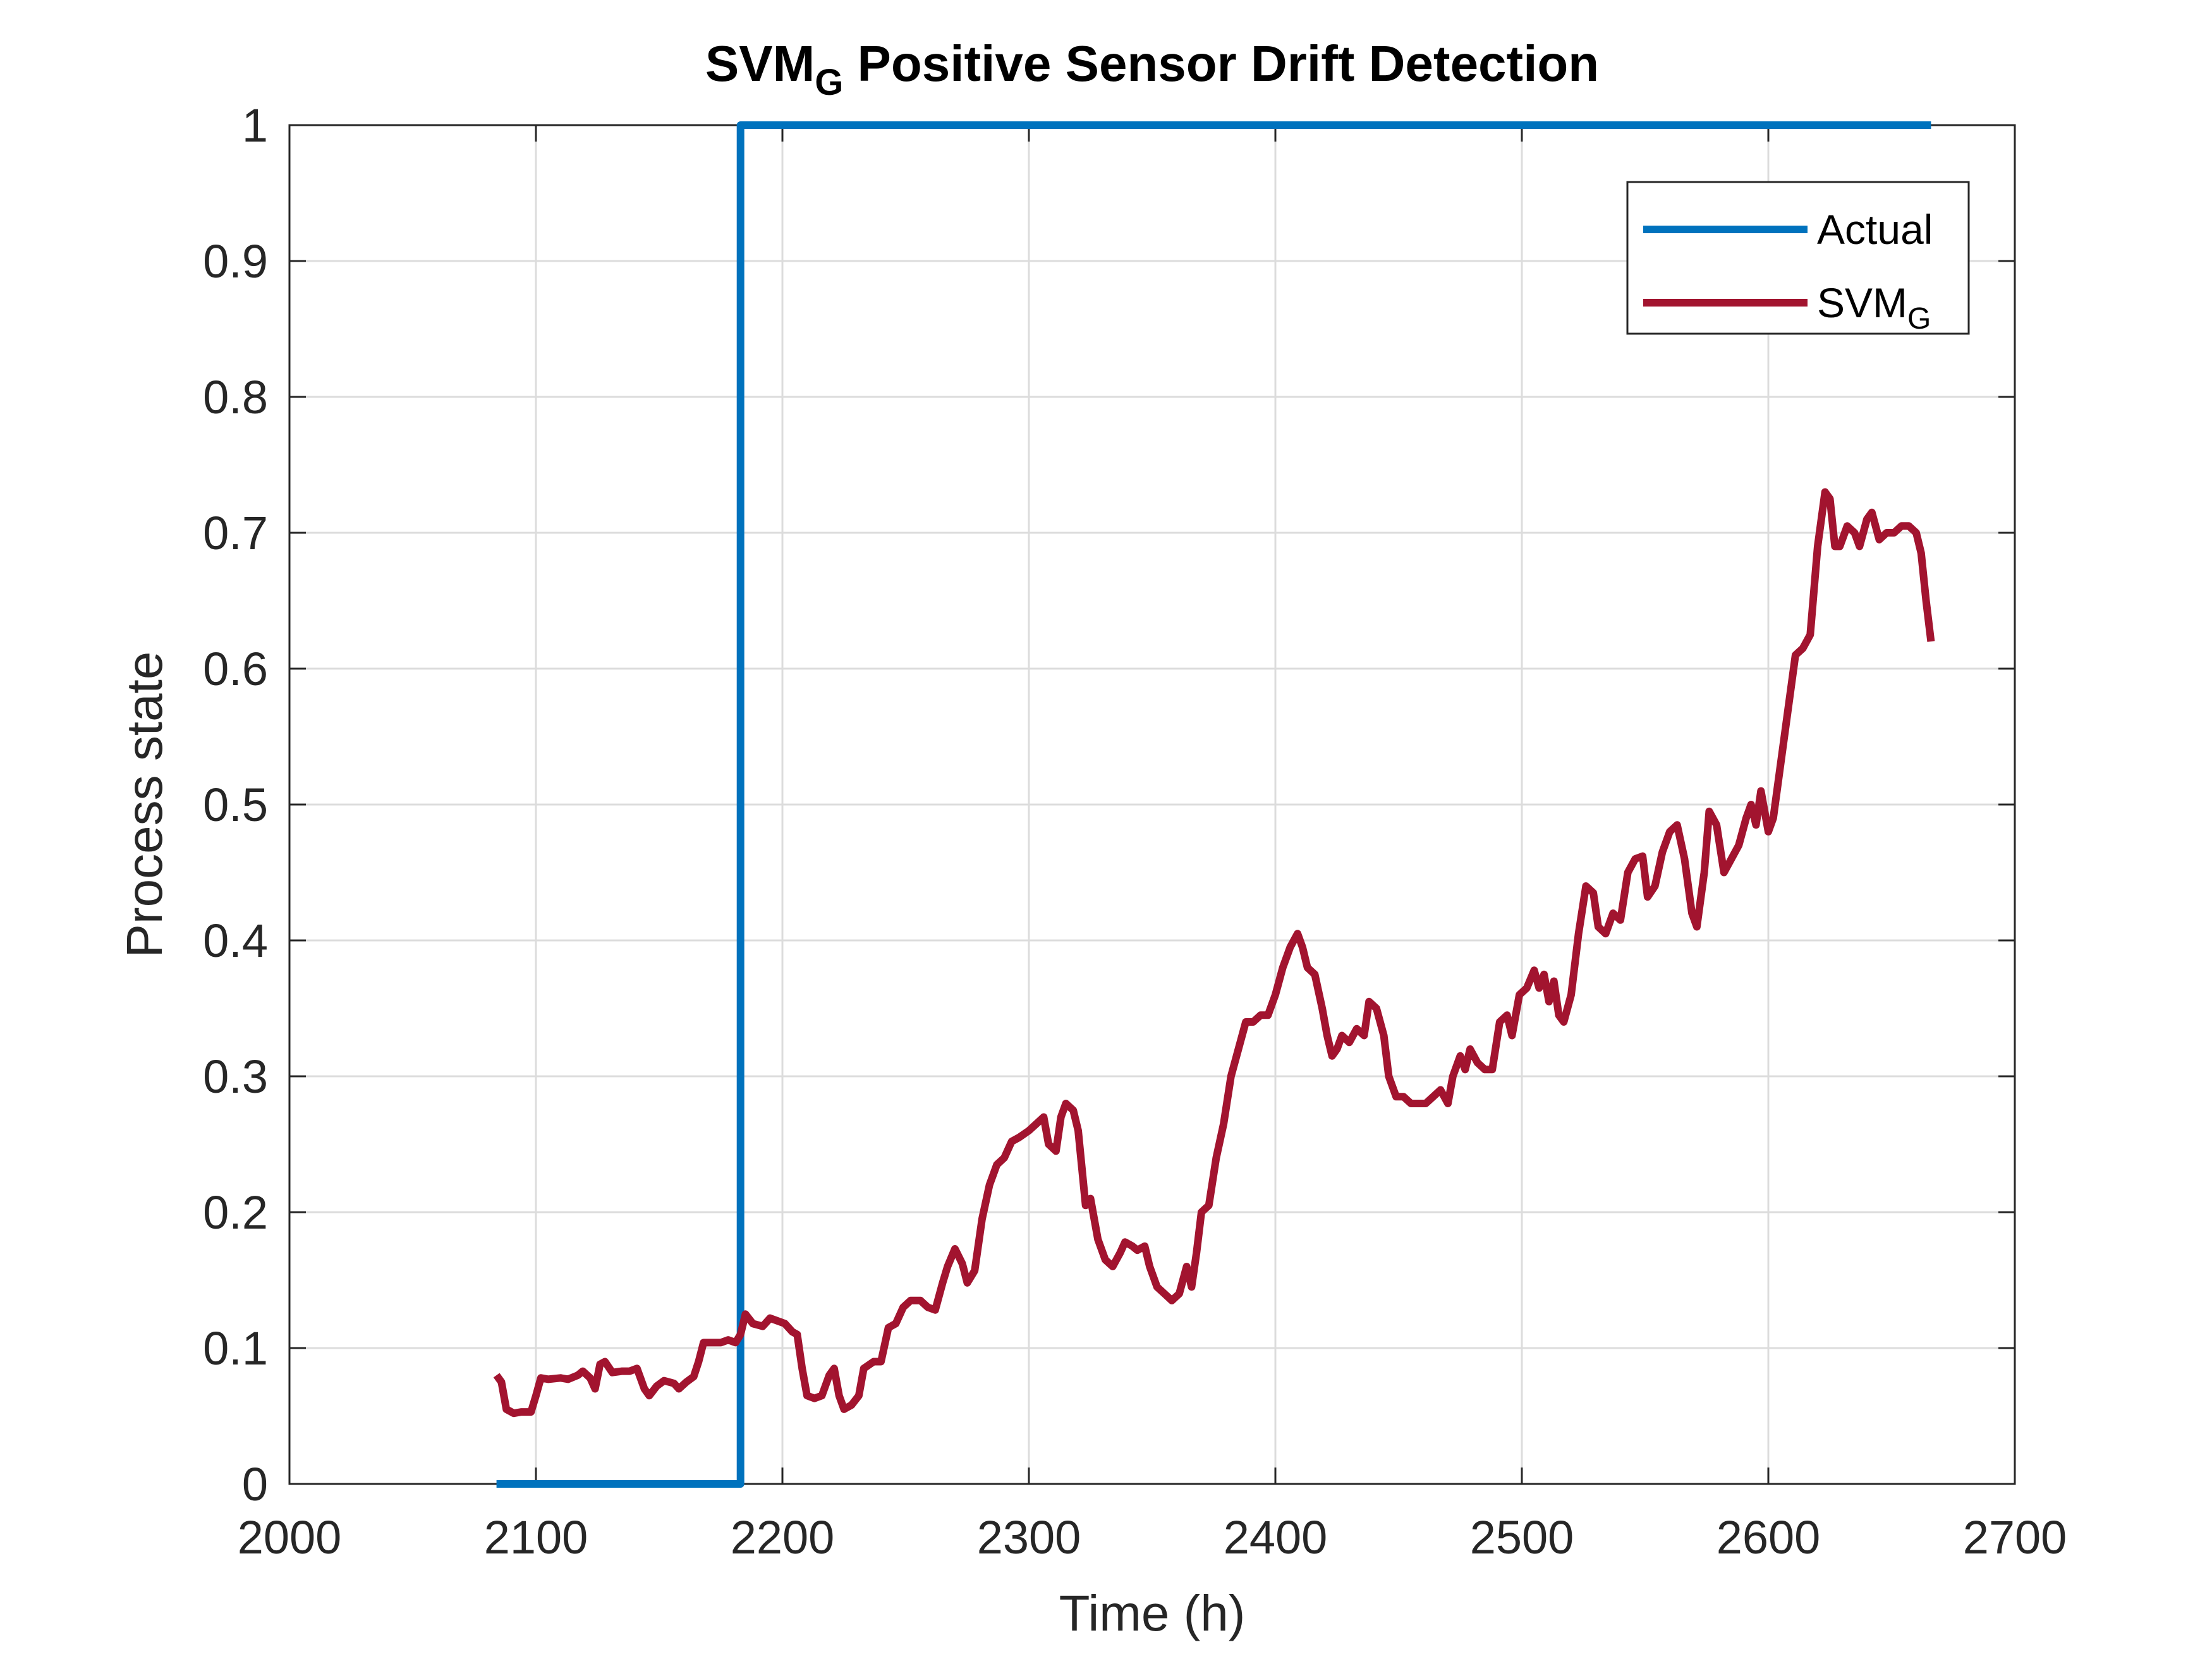  What do you see at coordinates (829, 82) in the screenshot?
I see `chart-title-subscript: G` at bounding box center [829, 82].